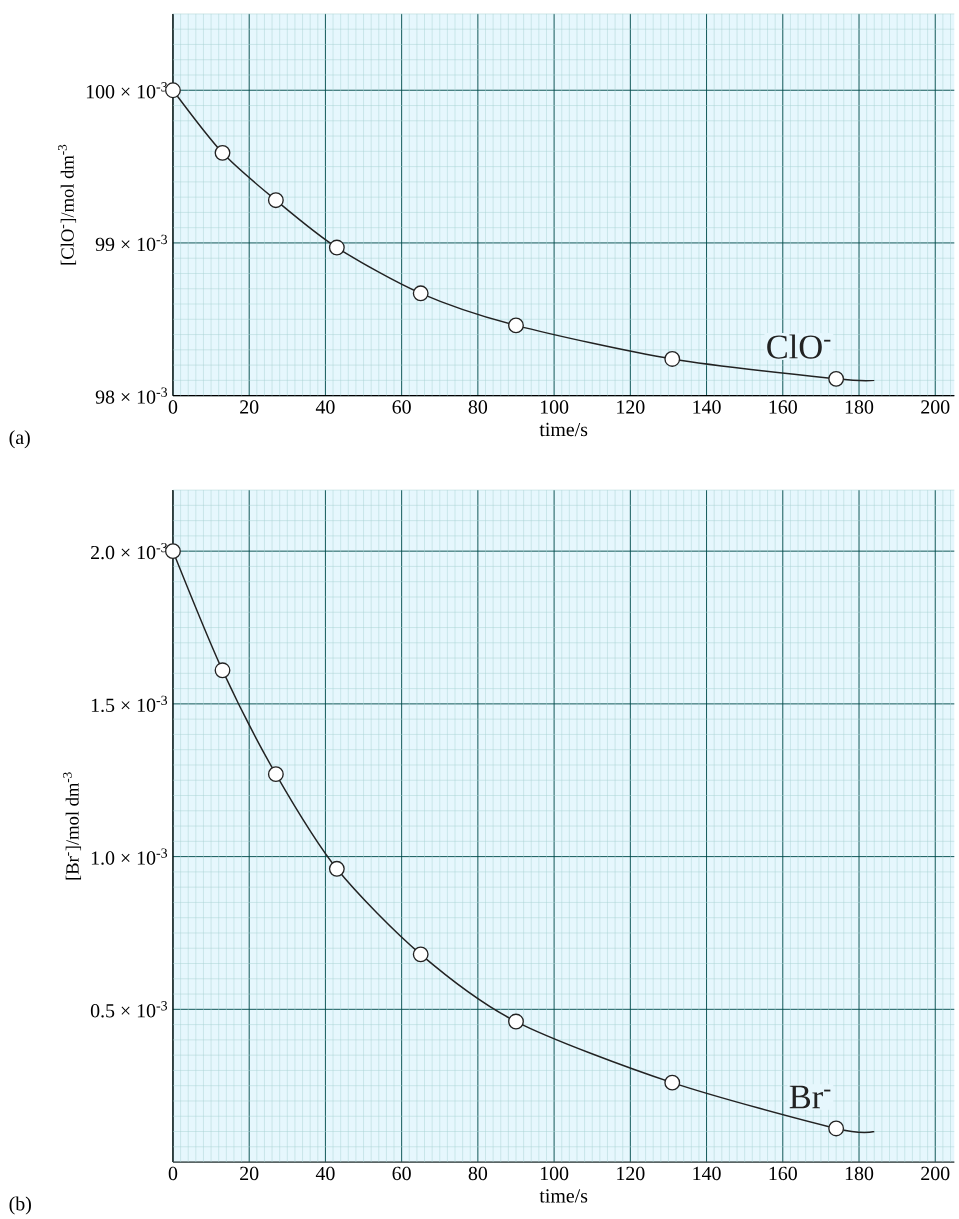 The width and height of the screenshot is (959, 1219). I want to click on series-label: Br$^{-}$, so click(810, 1097).